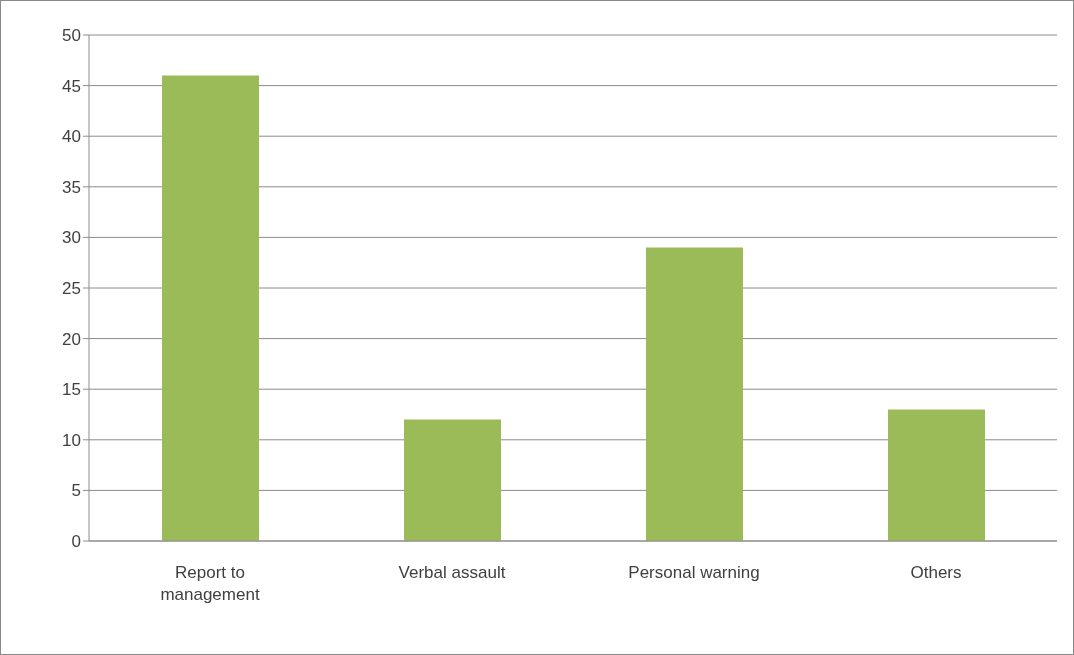 The width and height of the screenshot is (1074, 655). I want to click on y-tick-label: 35, so click(71, 187).